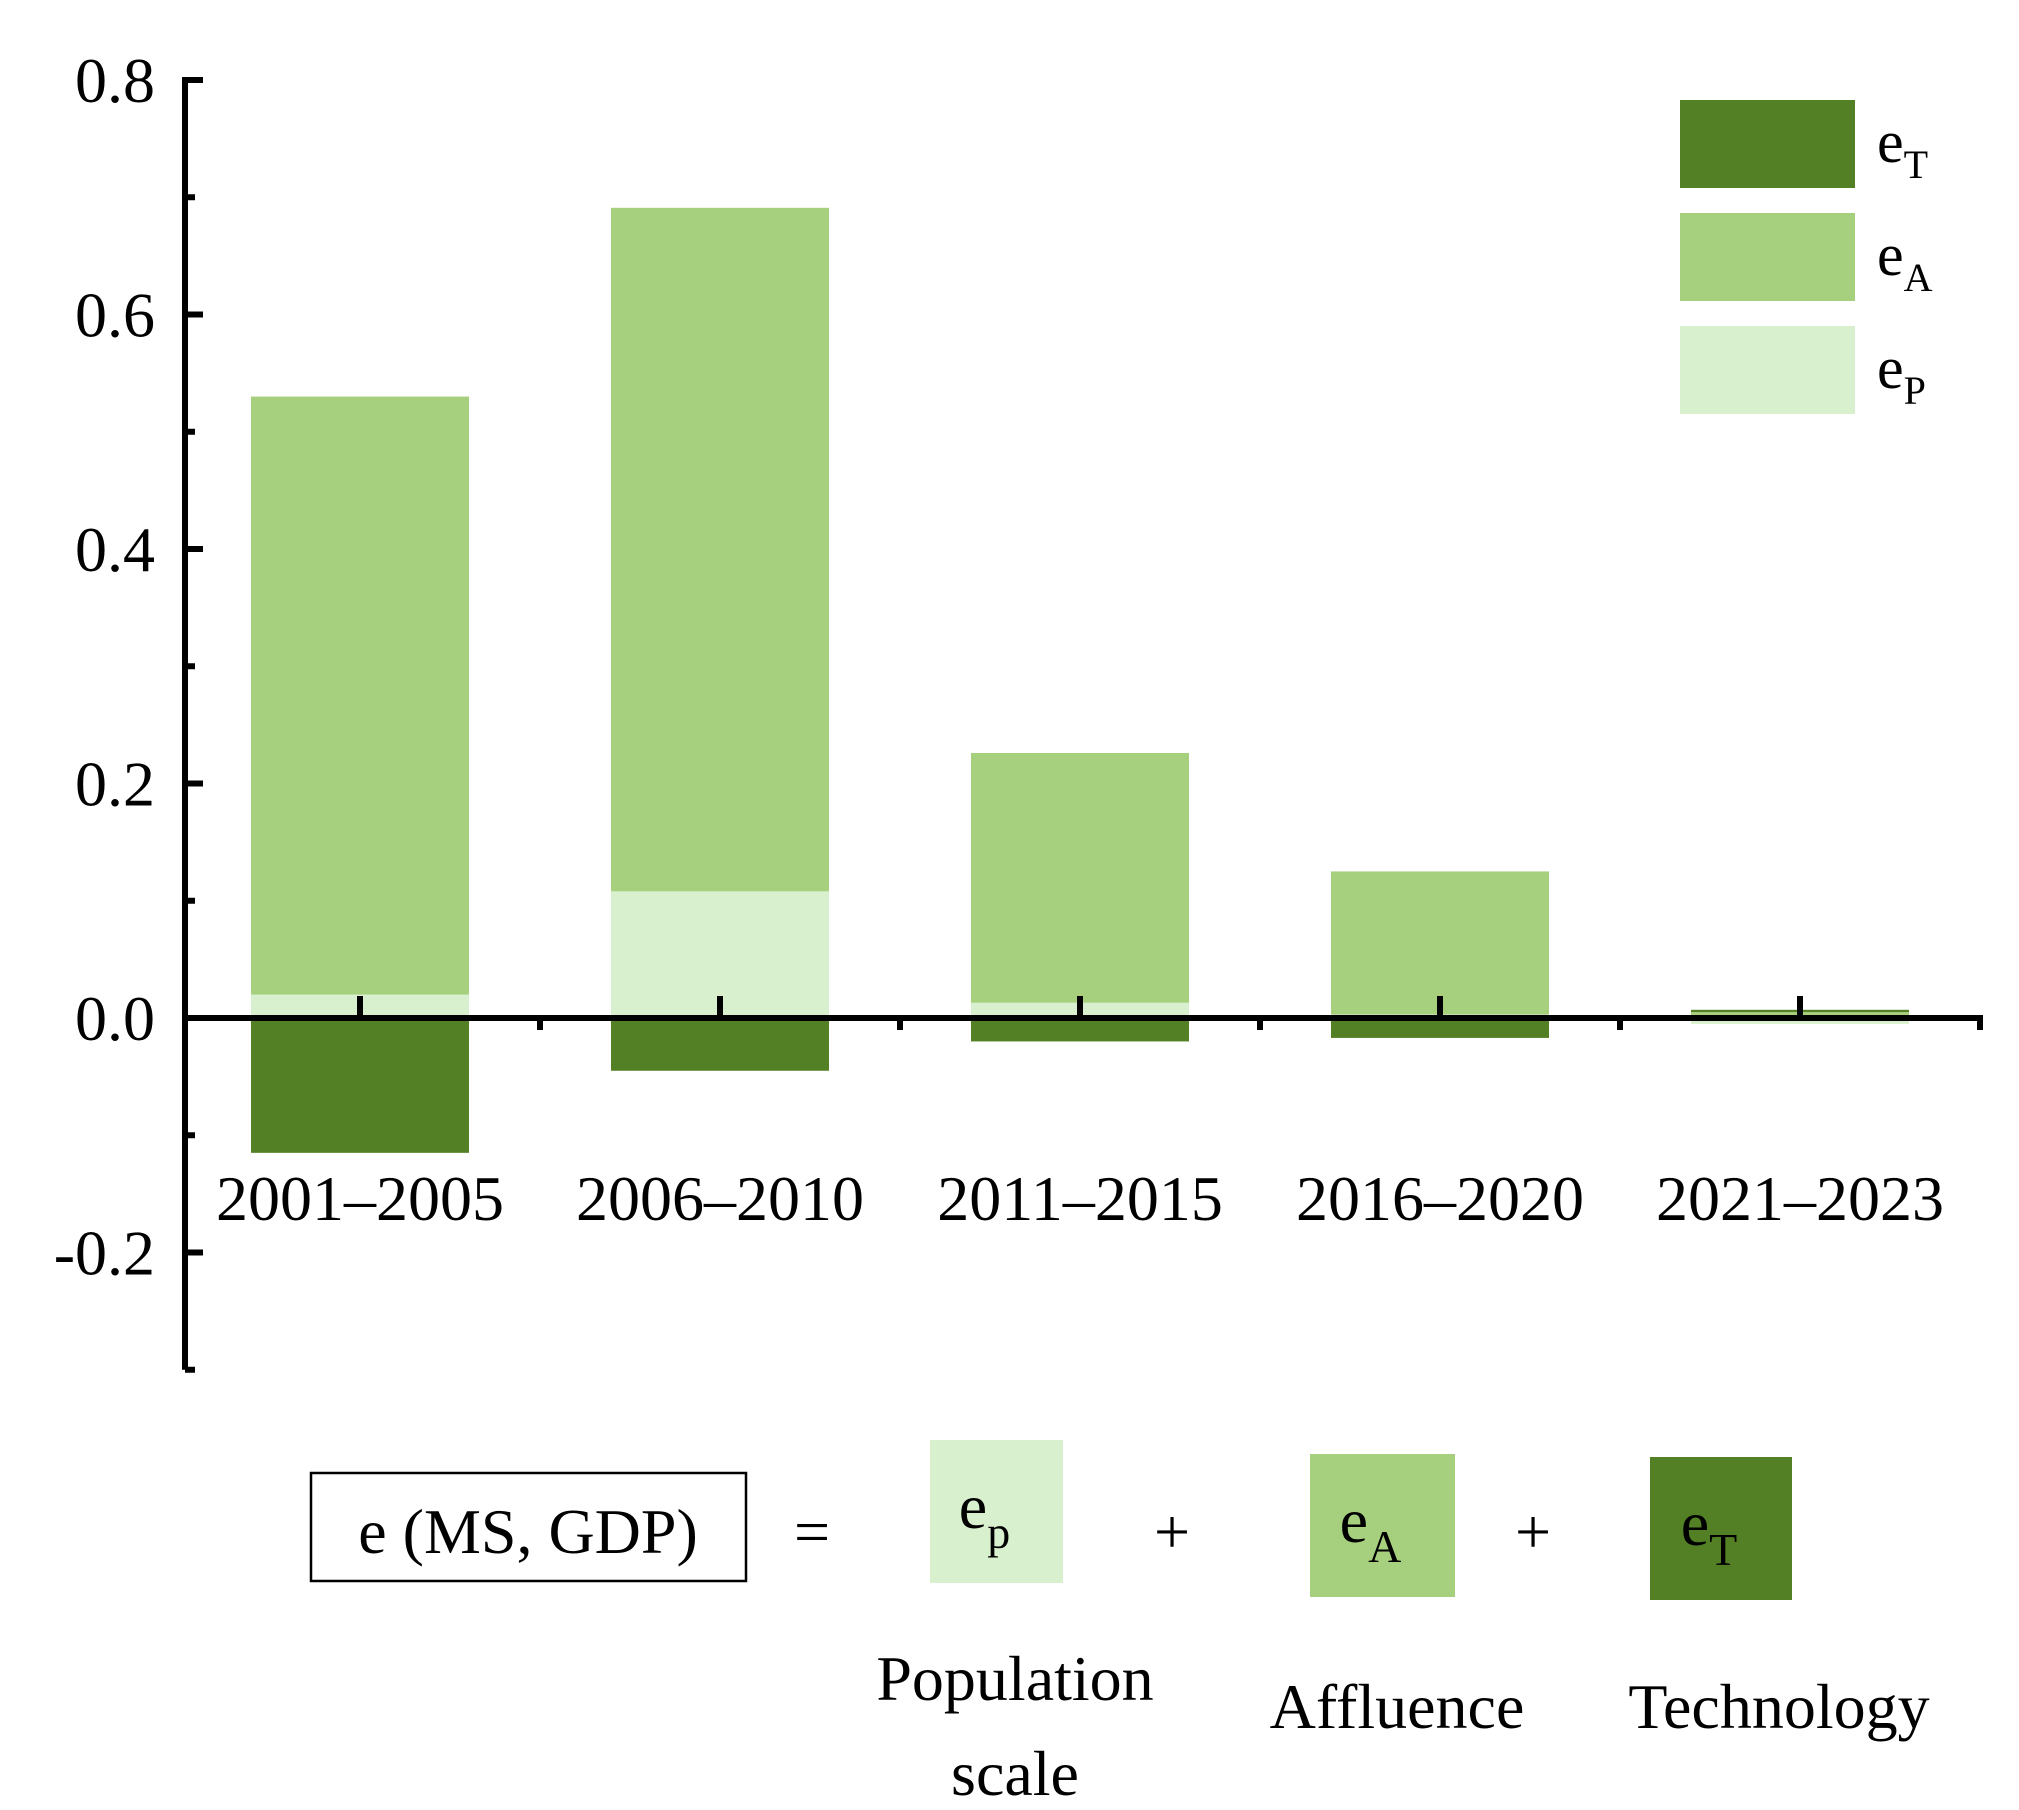 Image resolution: width=2019 pixels, height=1810 pixels. I want to click on legend-swatch-eT, so click(1767, 144).